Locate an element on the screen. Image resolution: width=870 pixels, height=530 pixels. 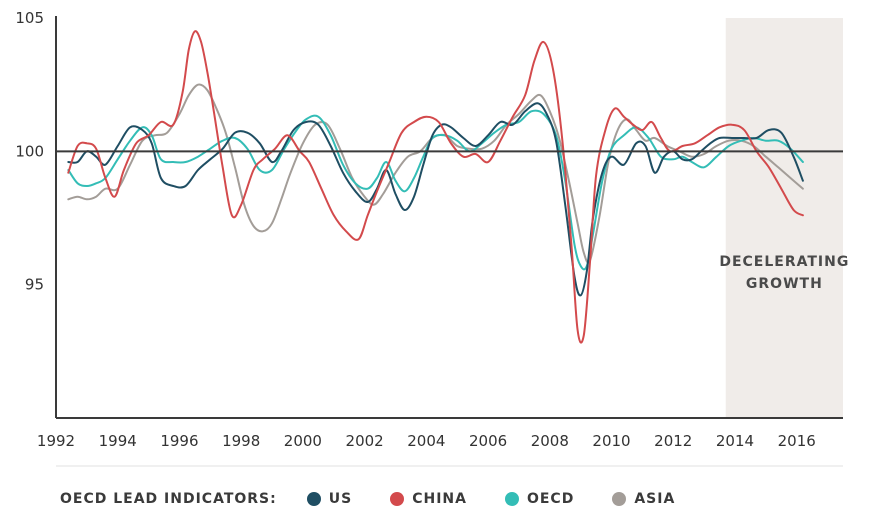
legend-title: OECD LEAD INDICATORS: is located at coordinates (168, 499).